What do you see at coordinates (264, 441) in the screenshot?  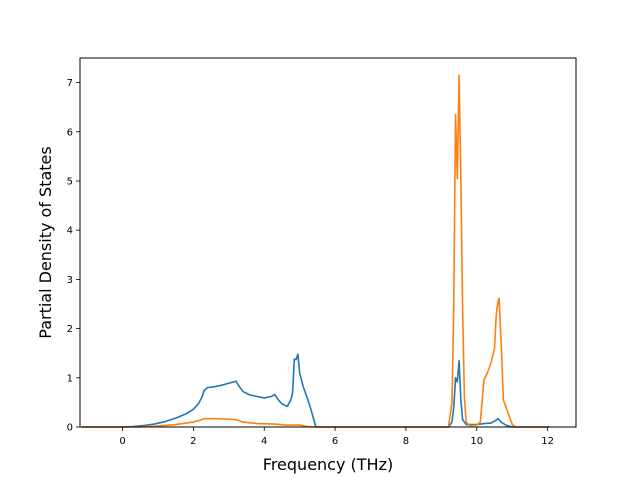 I see `x-tick-label: 4` at bounding box center [264, 441].